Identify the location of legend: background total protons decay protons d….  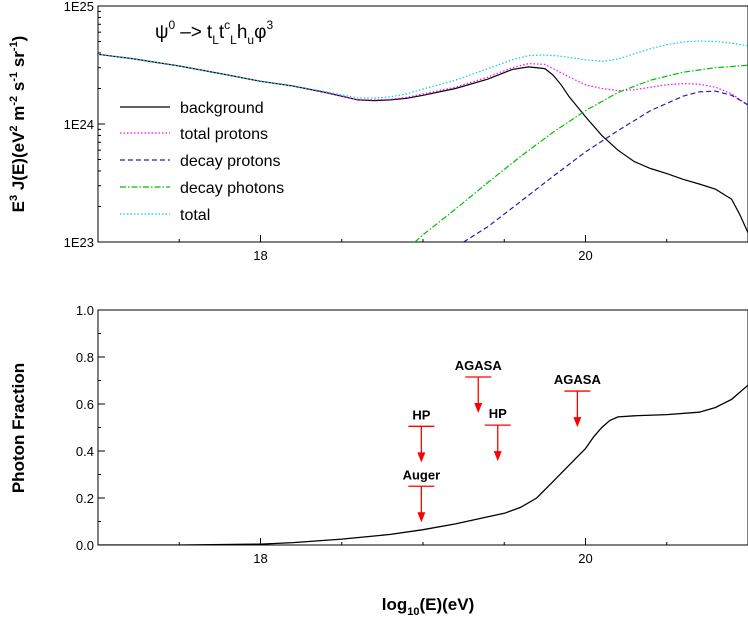
(202, 162).